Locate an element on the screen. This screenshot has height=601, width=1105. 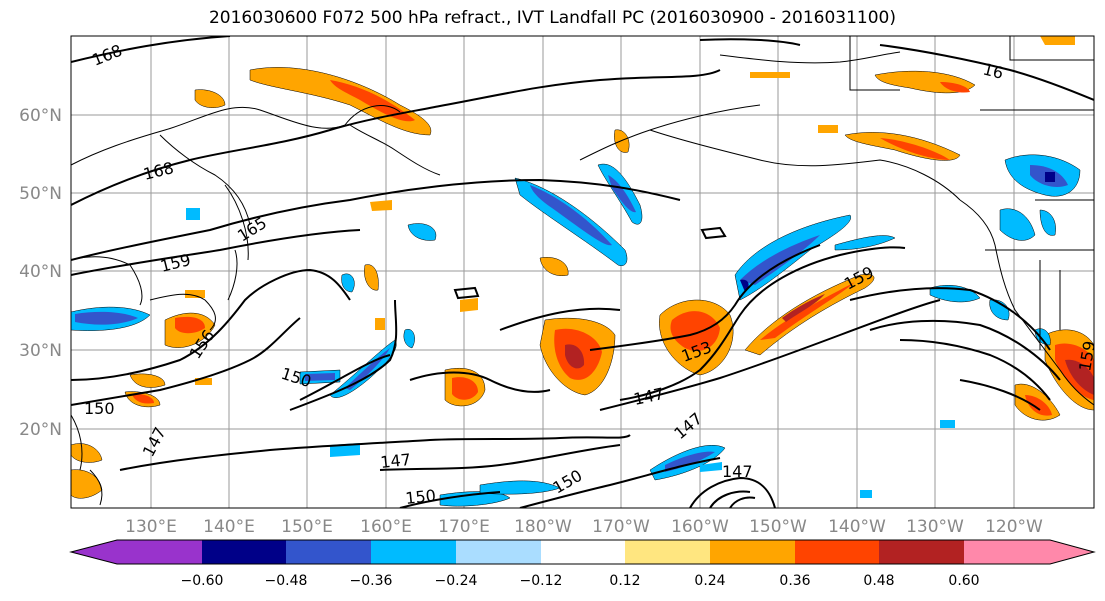
lon-label: 160°E is located at coordinates (386, 527).